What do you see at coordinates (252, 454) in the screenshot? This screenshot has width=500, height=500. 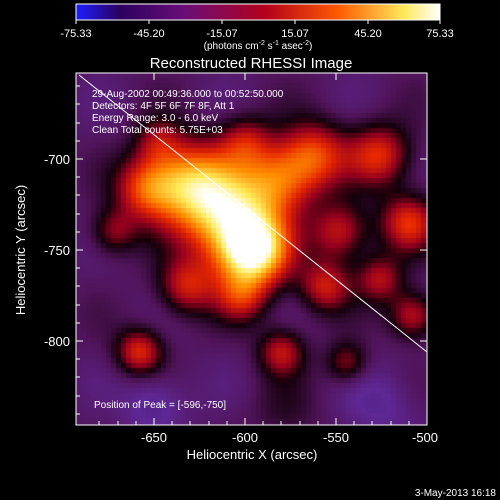 I see `x-axis-label: Heliocentric X (arcsec)` at bounding box center [252, 454].